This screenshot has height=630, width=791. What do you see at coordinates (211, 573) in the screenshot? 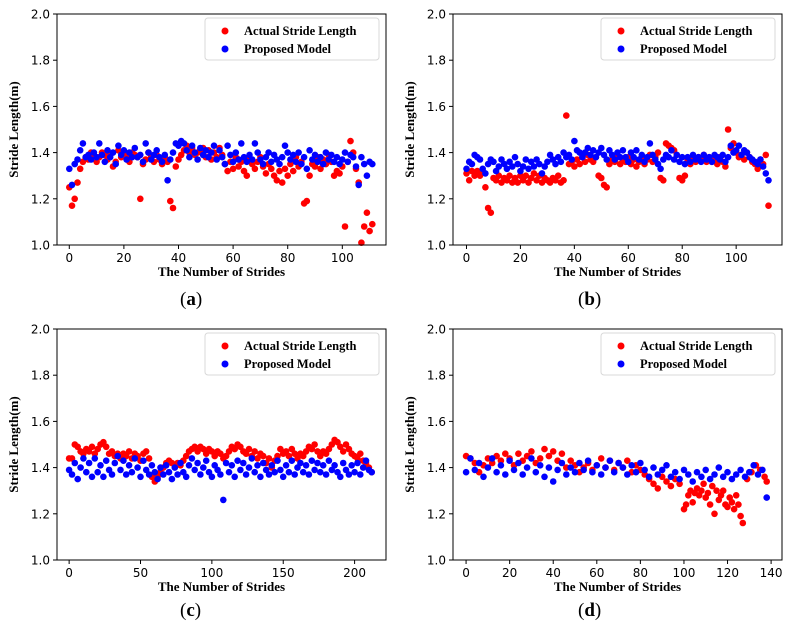
I see `chart-c-x-tick-label: 100` at bounding box center [211, 573].